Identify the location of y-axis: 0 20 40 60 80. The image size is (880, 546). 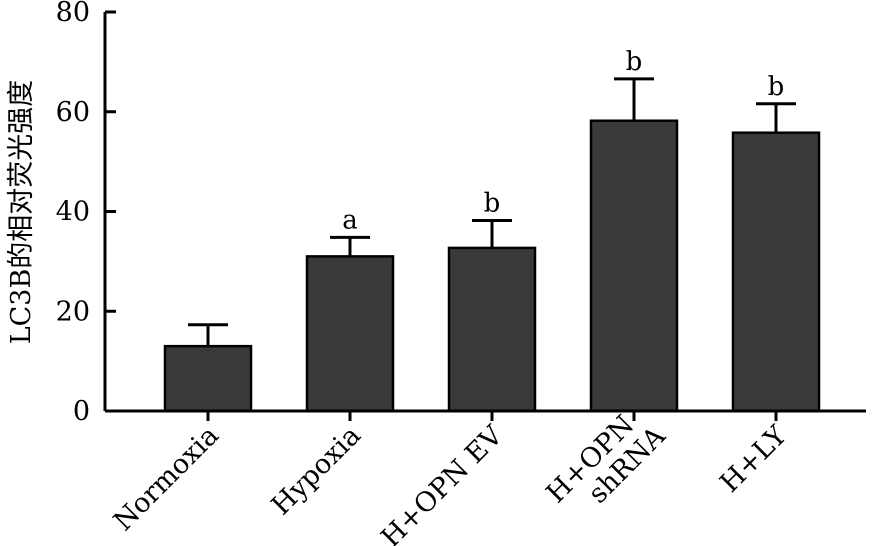
(86, 213).